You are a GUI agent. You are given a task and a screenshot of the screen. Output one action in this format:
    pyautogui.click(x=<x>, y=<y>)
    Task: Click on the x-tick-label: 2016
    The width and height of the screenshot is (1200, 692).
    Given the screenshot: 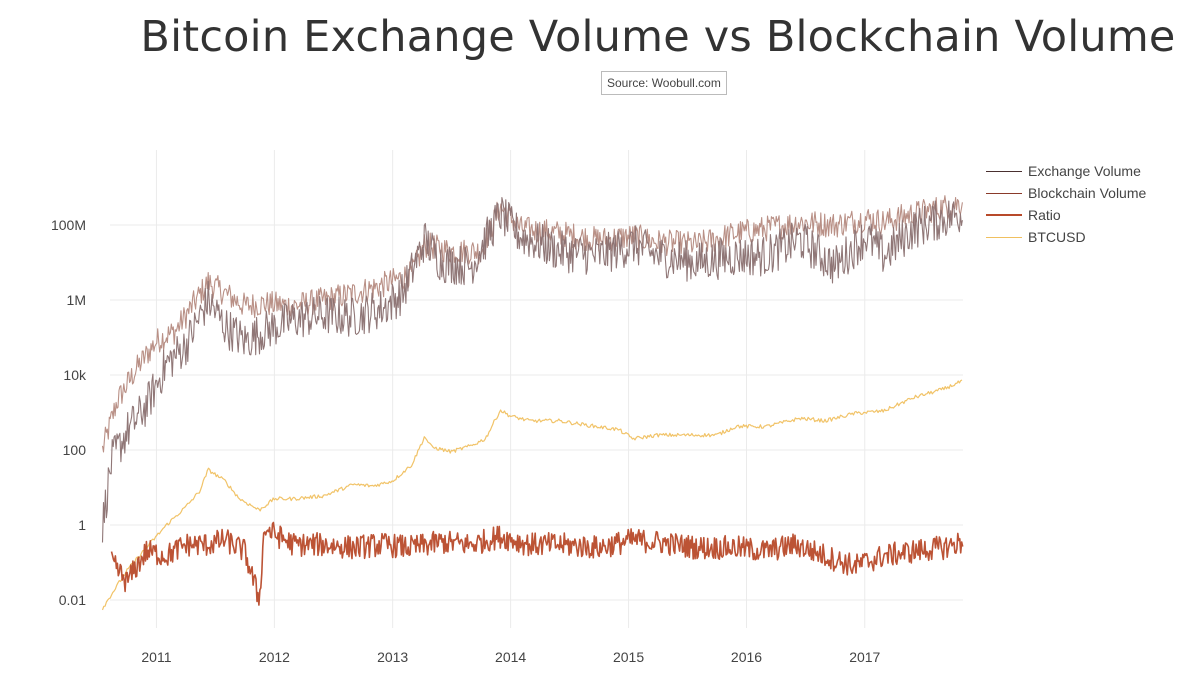 What is the action you would take?
    pyautogui.click(x=746, y=657)
    